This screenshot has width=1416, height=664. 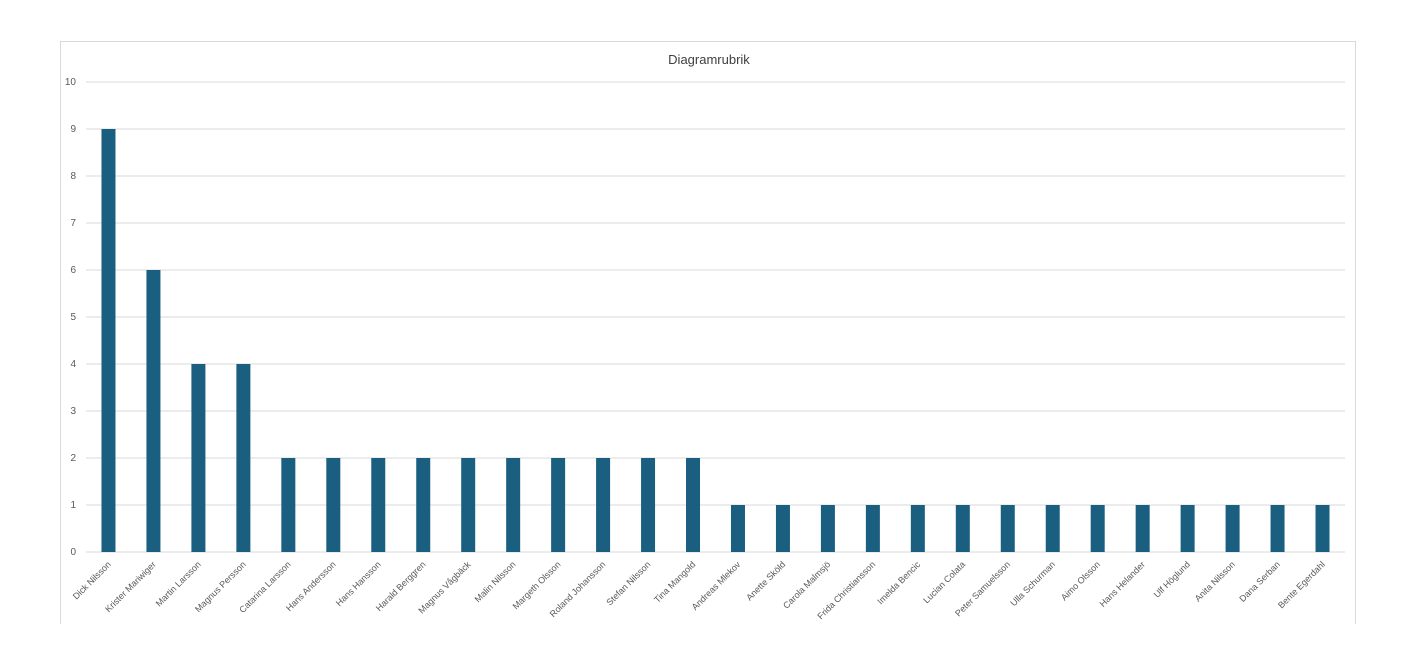 I want to click on y-tick-label: 7, so click(x=73, y=223).